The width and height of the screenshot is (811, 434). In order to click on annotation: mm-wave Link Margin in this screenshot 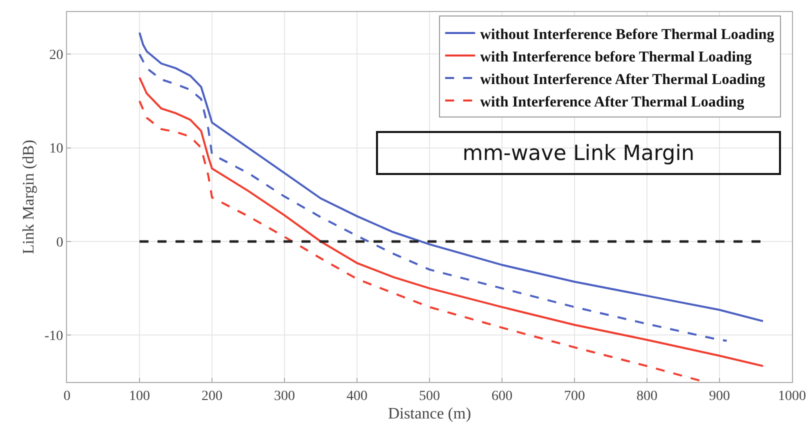, I will do `click(578, 153)`.